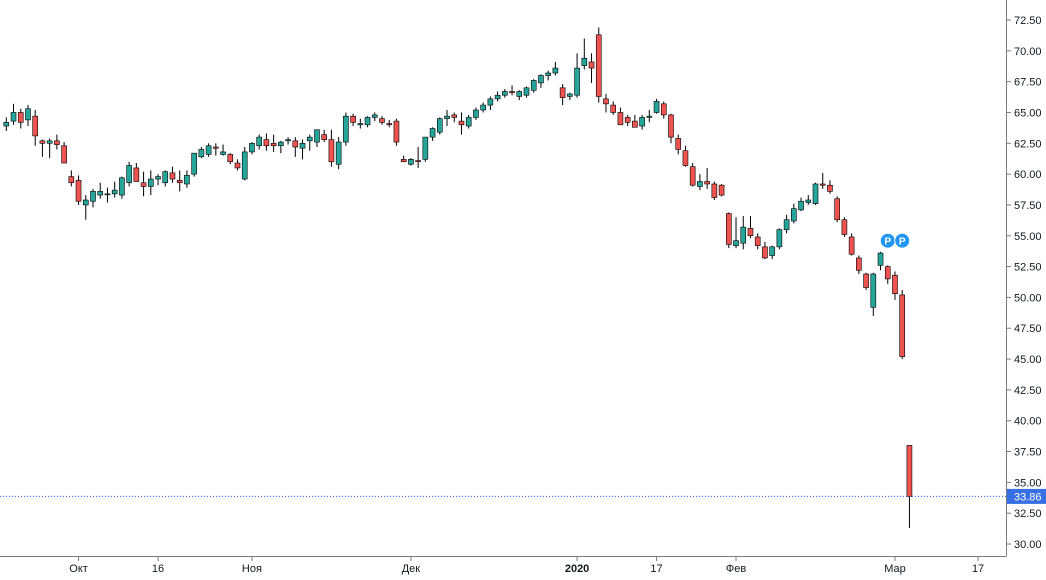  Describe the element at coordinates (252, 569) in the screenshot. I see `time-tick-label: Ноя` at that location.